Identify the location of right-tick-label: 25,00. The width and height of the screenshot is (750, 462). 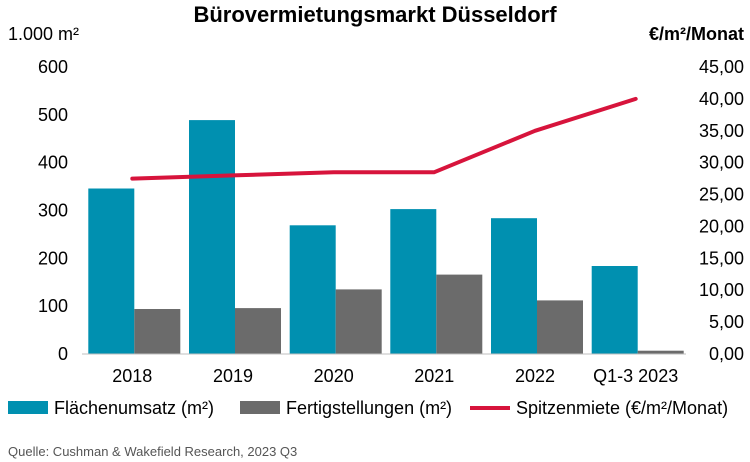
(721, 195).